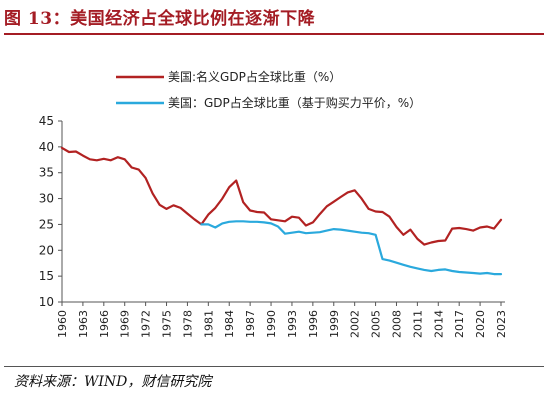 This screenshot has width=550, height=401. I want to click on title-rule, so click(274, 34).